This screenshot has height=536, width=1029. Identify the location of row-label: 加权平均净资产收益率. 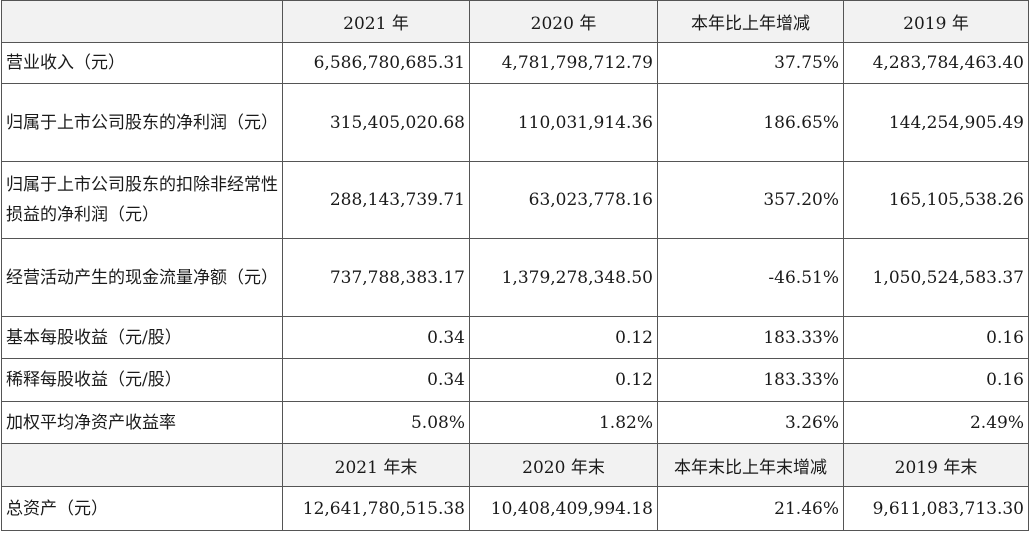
(142, 422).